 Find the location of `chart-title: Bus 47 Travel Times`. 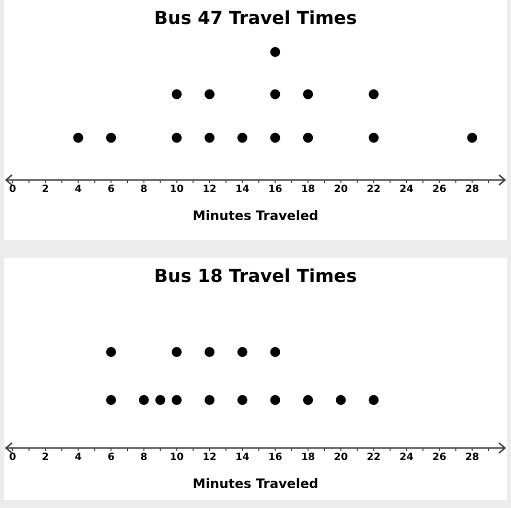

chart-title: Bus 47 Travel Times is located at coordinates (255, 19).